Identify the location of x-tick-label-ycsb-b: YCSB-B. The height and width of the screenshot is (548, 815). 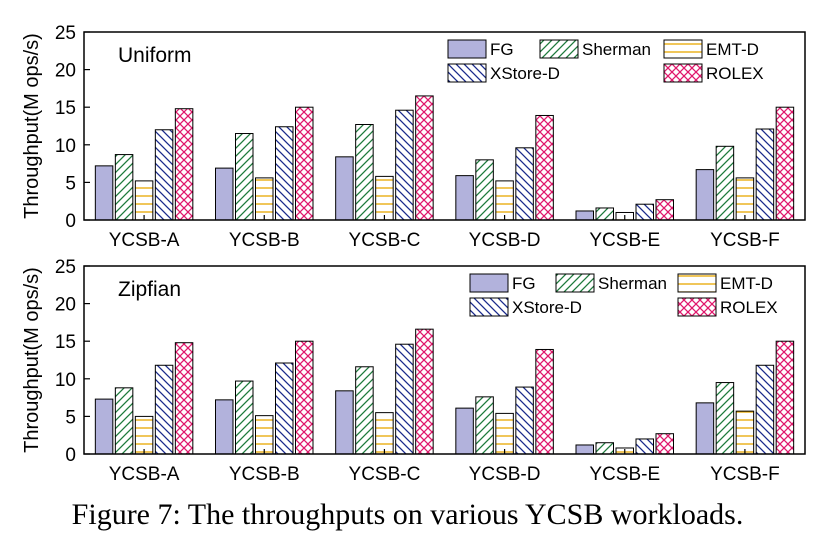
(264, 240).